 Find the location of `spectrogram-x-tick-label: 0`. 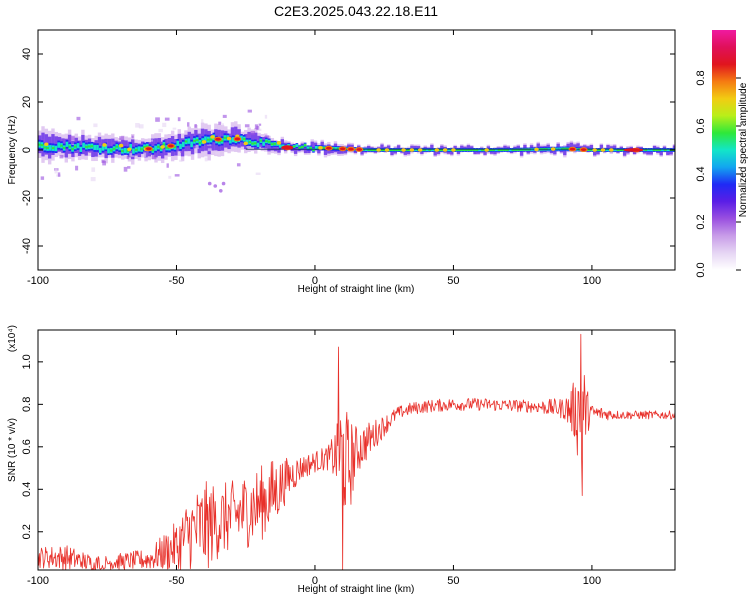

spectrogram-x-tick-label: 0 is located at coordinates (315, 281).